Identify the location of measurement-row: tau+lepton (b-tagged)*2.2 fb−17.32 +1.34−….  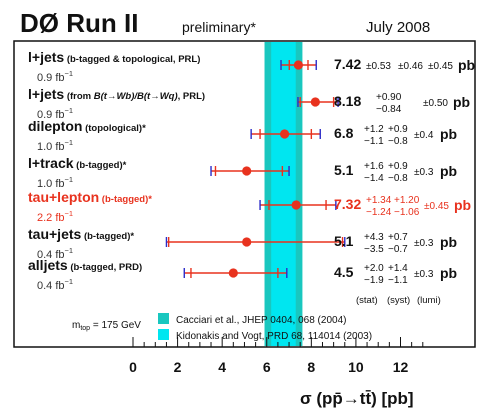
(249, 206).